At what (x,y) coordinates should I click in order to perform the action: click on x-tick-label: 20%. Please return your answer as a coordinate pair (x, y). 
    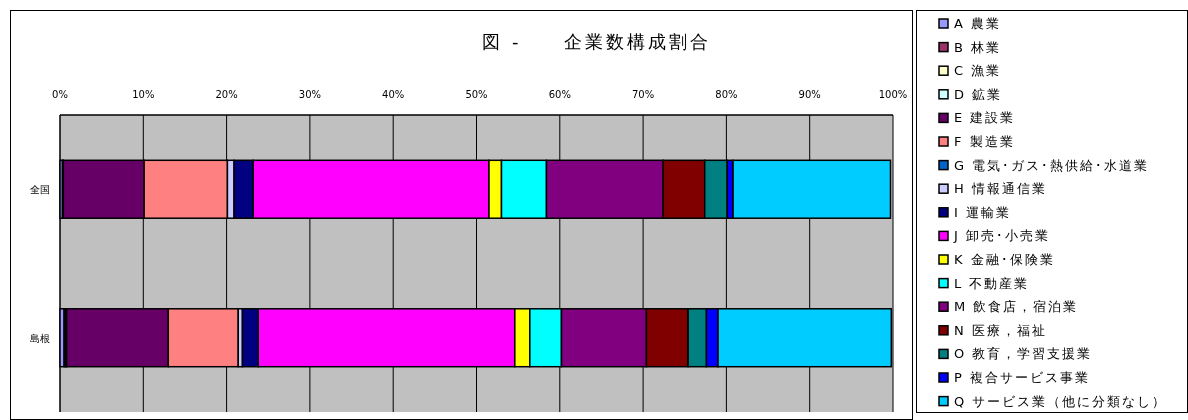
    Looking at the image, I should click on (226, 94).